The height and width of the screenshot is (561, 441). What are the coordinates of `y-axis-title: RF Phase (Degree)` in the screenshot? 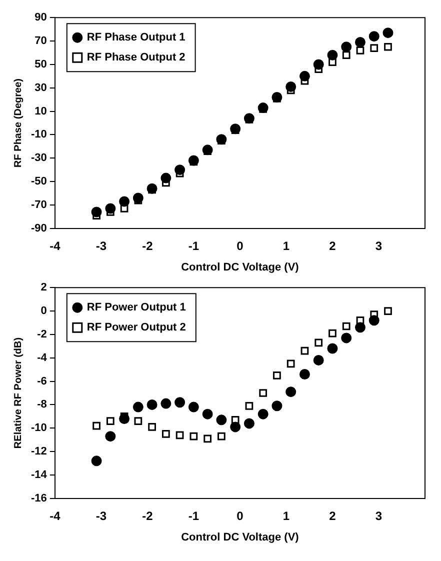 It's located at (18, 123).